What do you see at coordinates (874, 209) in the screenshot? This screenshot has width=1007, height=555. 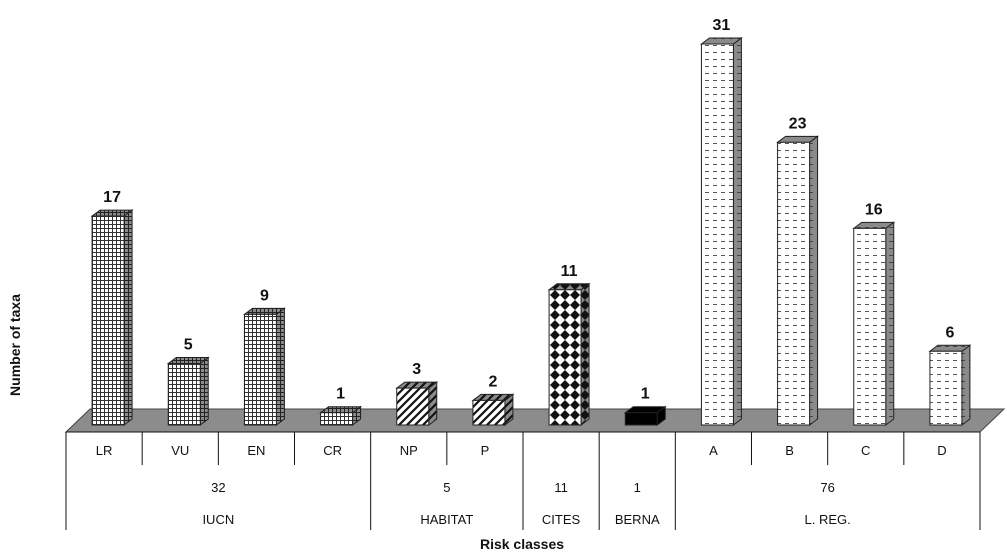 I see `bar-value-label: 16` at bounding box center [874, 209].